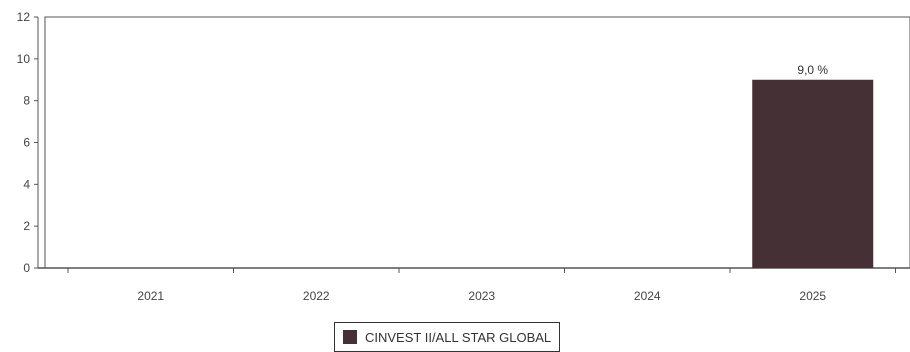 The height and width of the screenshot is (352, 910). What do you see at coordinates (316, 296) in the screenshot?
I see `x-tick-label: 2022` at bounding box center [316, 296].